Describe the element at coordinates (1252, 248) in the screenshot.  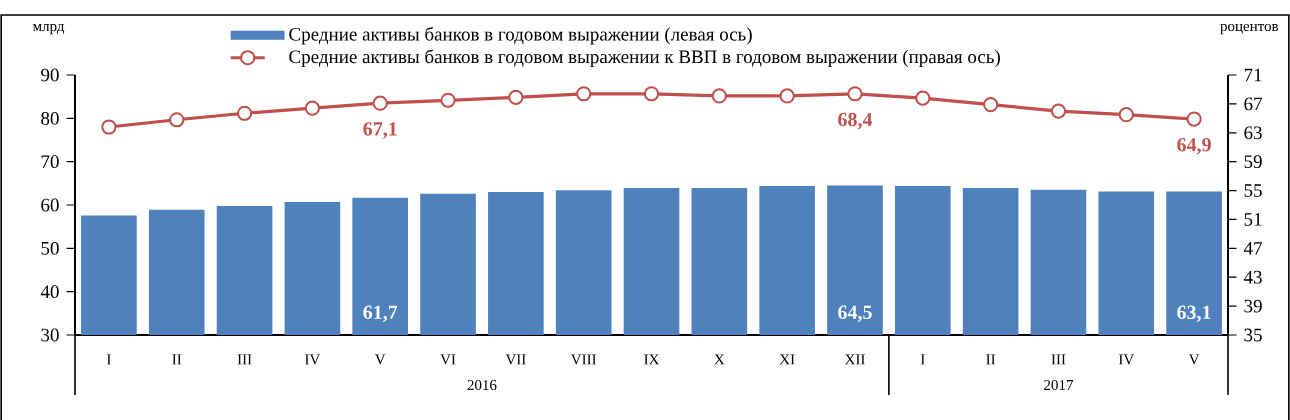
I see `y2-tick-label: 47` at that location.